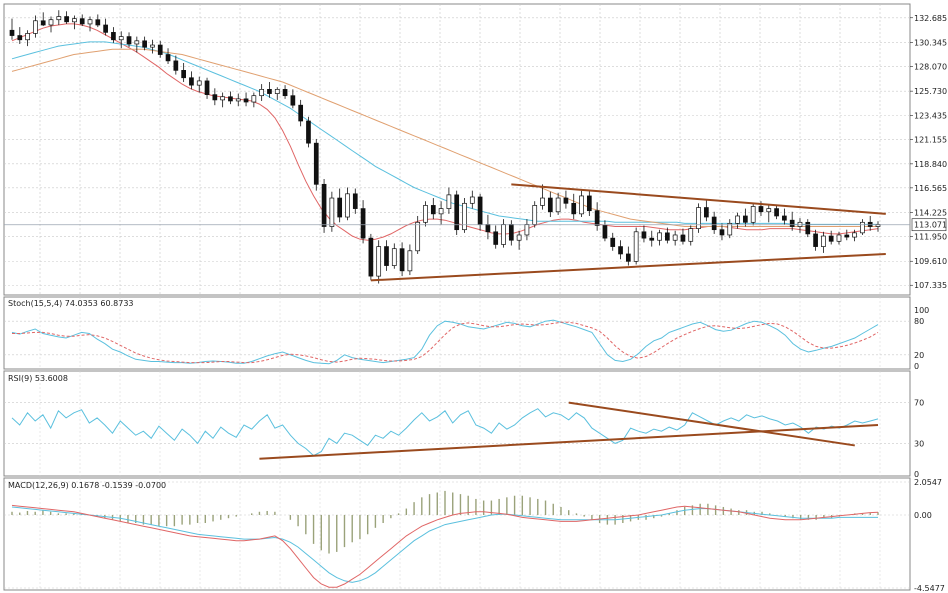  Describe the element at coordinates (711, 424) in the screenshot. I see `rsi-trendline` at that location.